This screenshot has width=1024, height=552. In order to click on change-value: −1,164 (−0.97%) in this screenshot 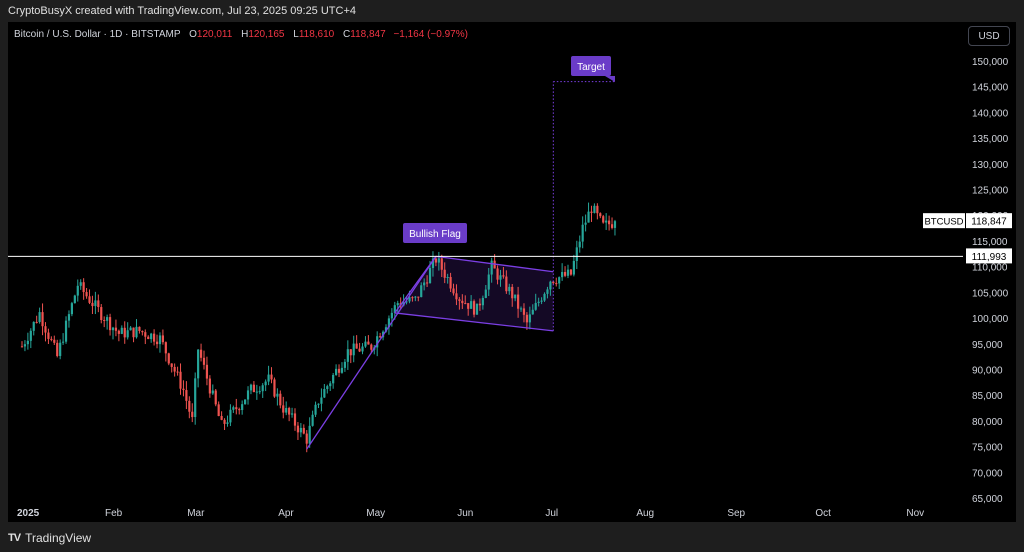, I will do `click(430, 34)`.